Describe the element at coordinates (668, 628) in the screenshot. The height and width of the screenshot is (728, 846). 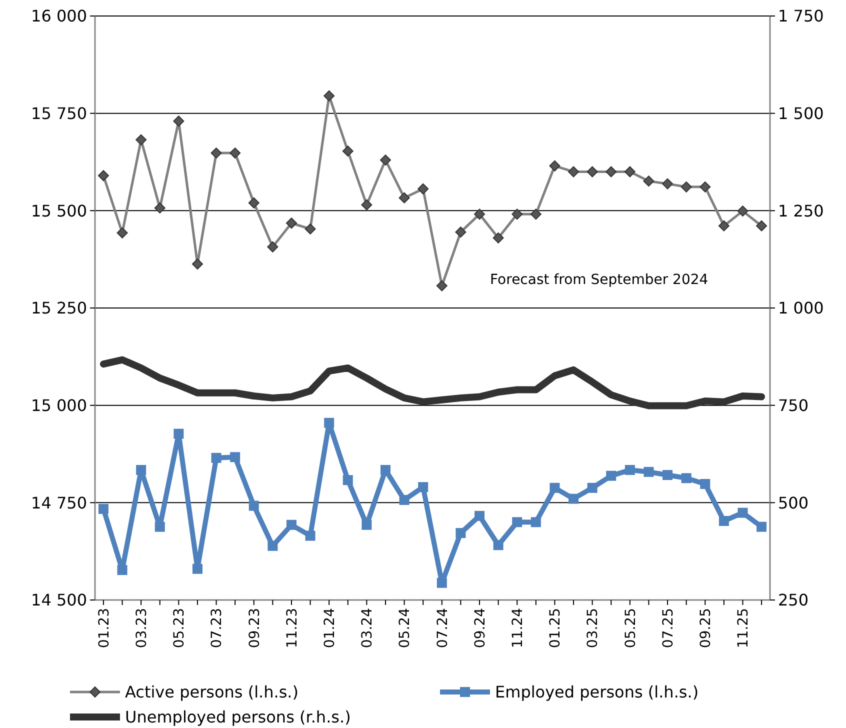
I see `x-tick-label: 07.25` at that location.